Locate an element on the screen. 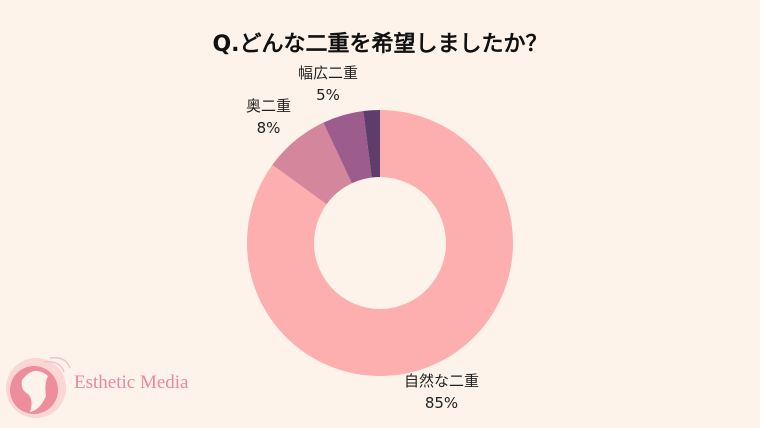  slice-label-natural: 自然な二重 85% is located at coordinates (441, 392).